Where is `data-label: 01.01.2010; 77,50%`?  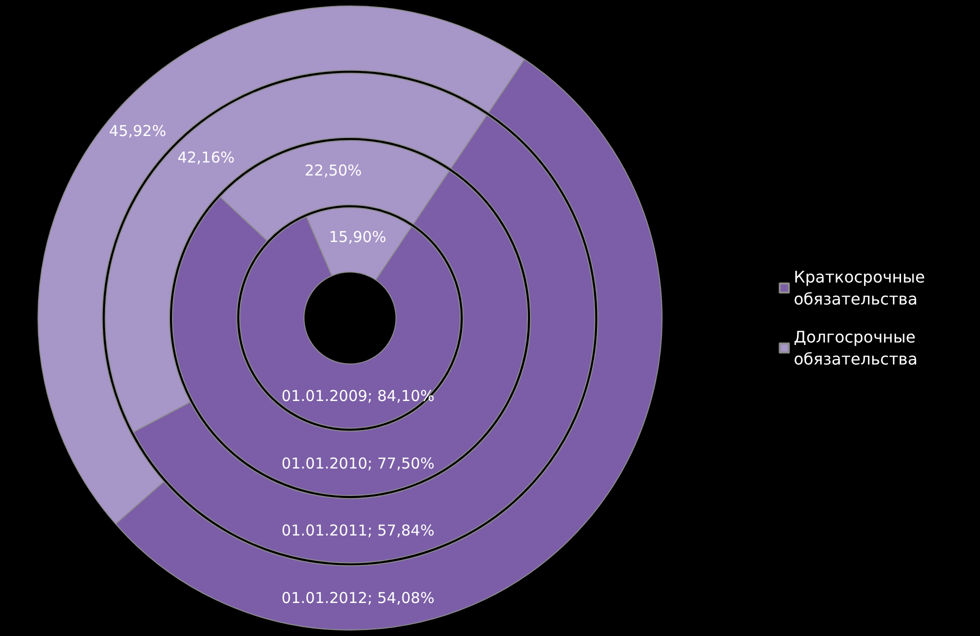
data-label: 01.01.2010; 77,50% is located at coordinates (358, 463).